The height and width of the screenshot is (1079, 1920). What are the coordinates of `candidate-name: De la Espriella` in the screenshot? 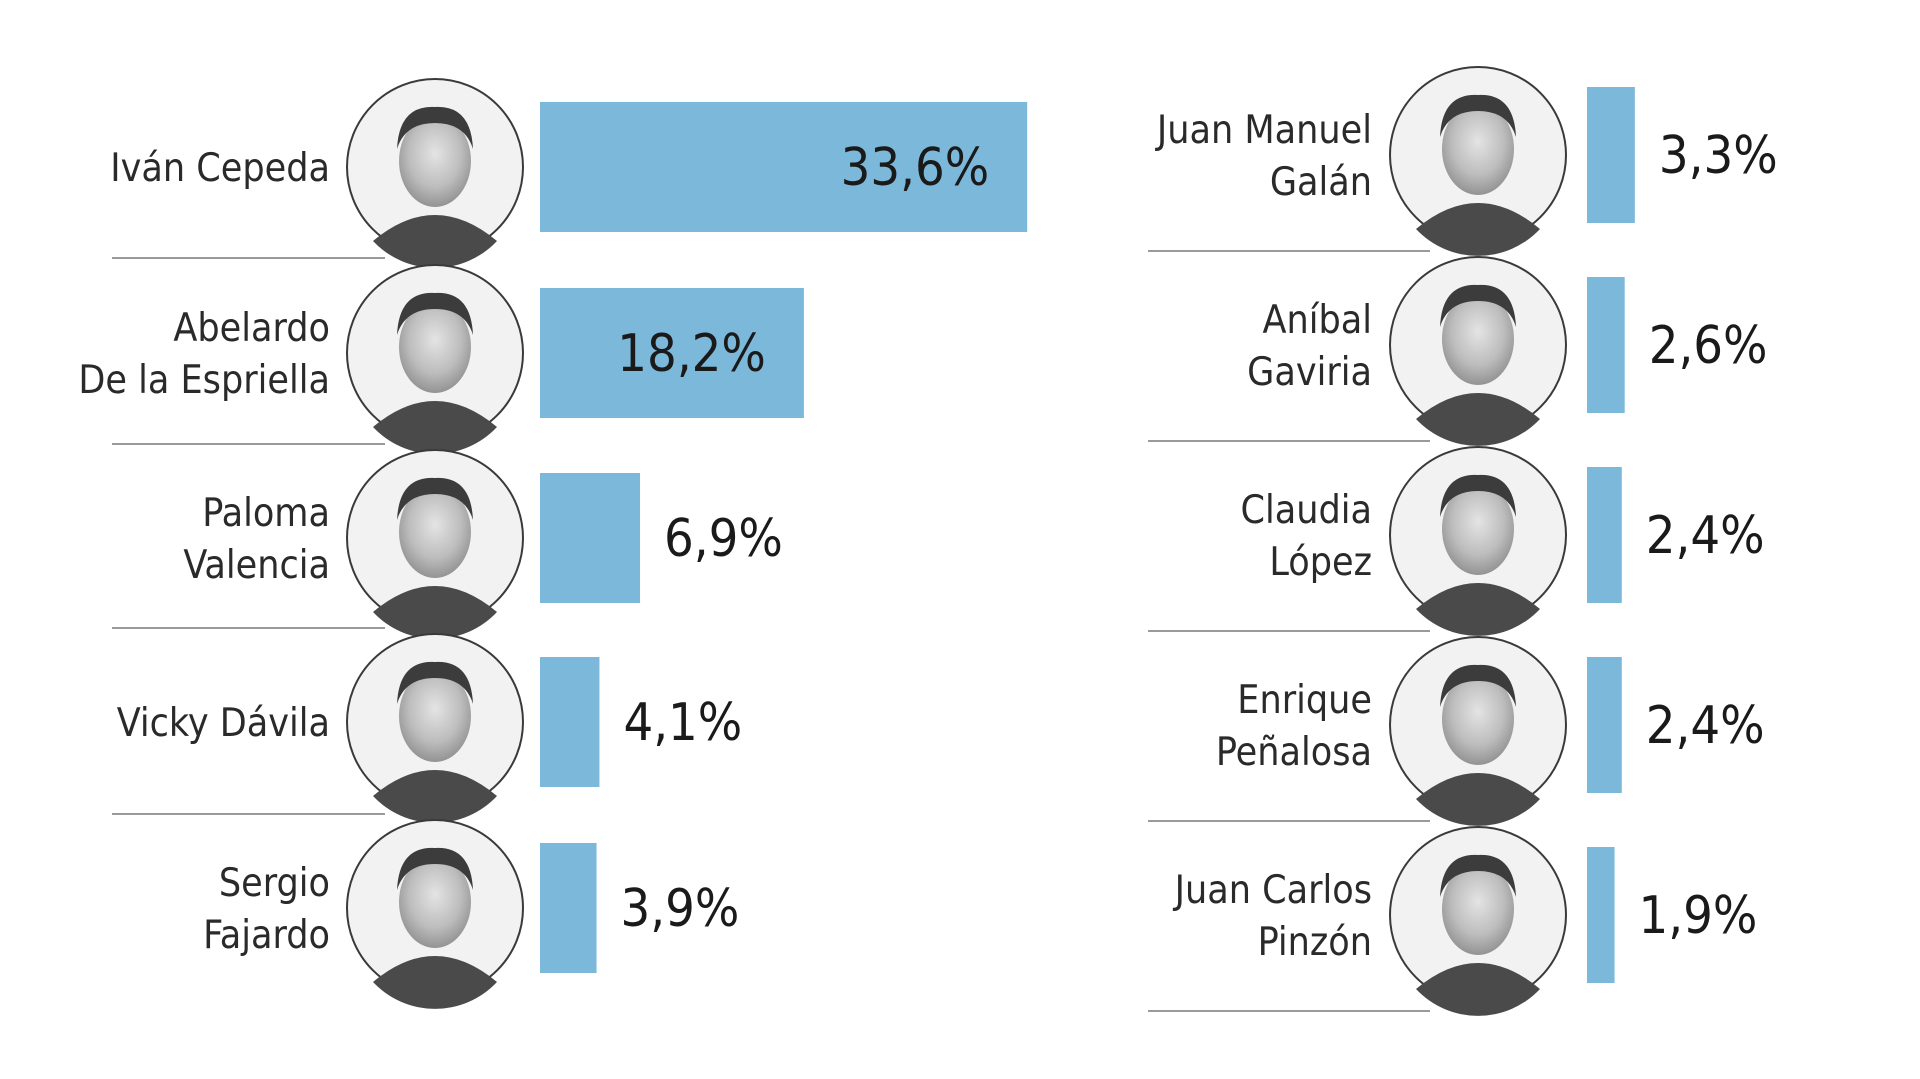 It's located at (204, 380).